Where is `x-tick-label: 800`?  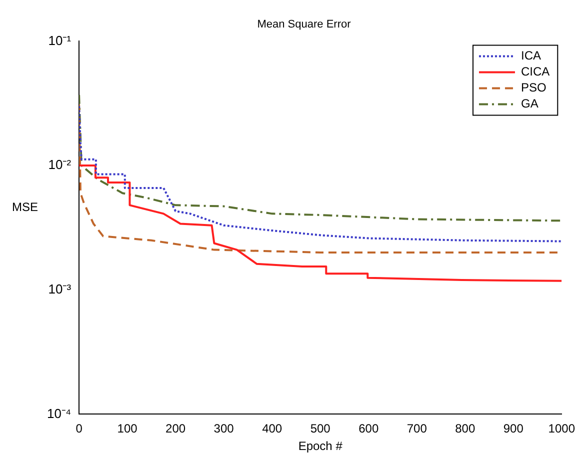 x-tick-label: 800 is located at coordinates (465, 429).